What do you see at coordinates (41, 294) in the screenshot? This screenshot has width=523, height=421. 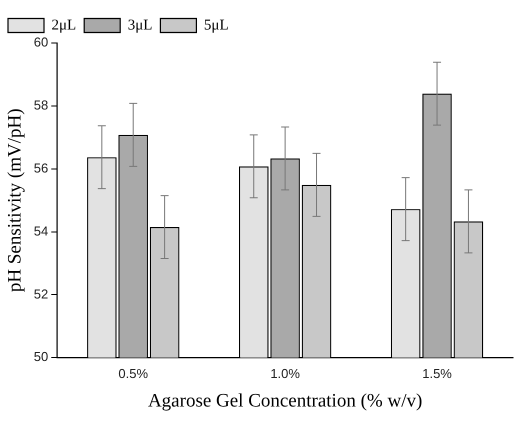 I see `y-tick-label: 52` at bounding box center [41, 294].